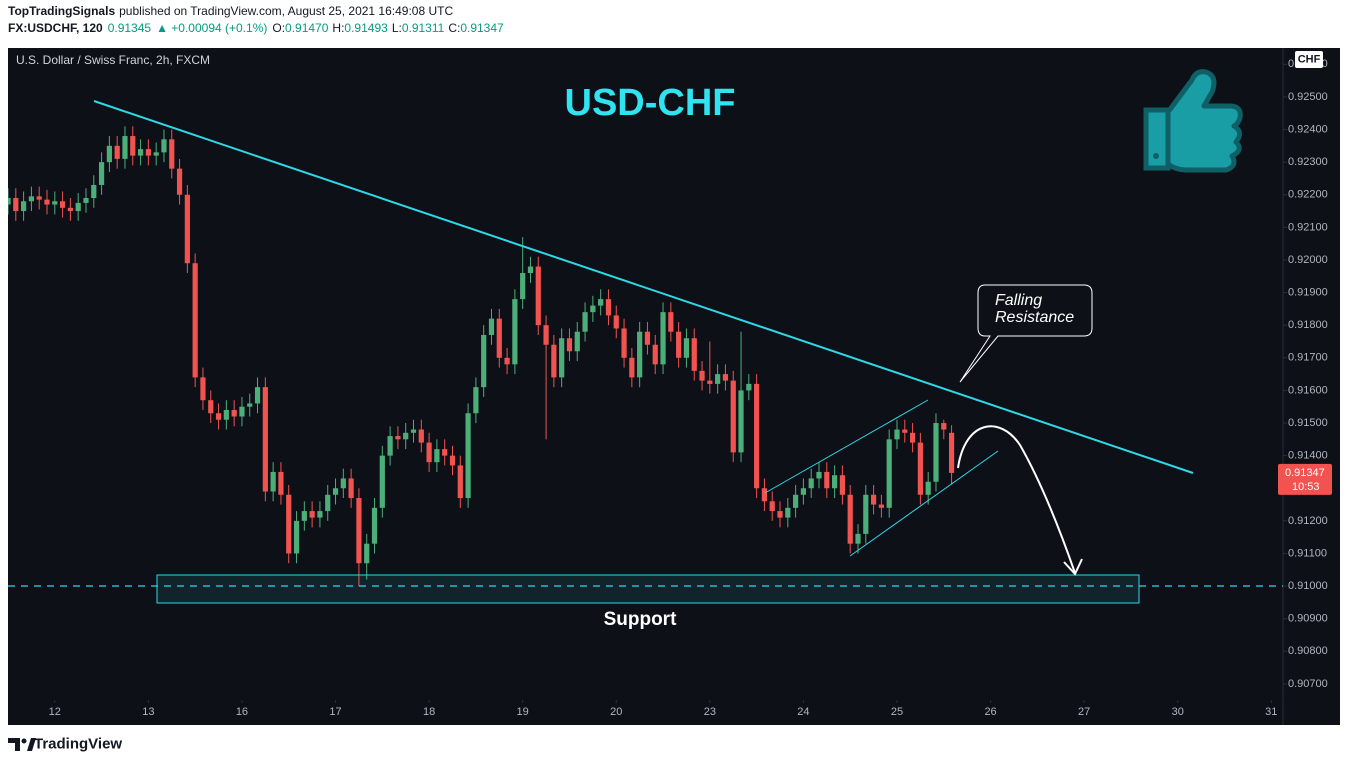  I want to click on currency-label: CHF, so click(1309, 59).